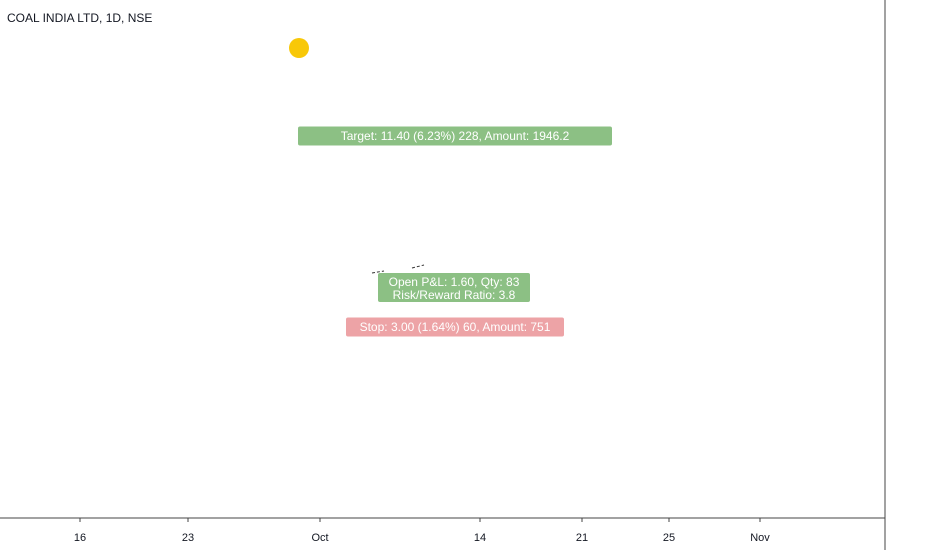 Image resolution: width=932 pixels, height=550 pixels. Describe the element at coordinates (669, 538) in the screenshot. I see `x-tick-label: 25` at that location.